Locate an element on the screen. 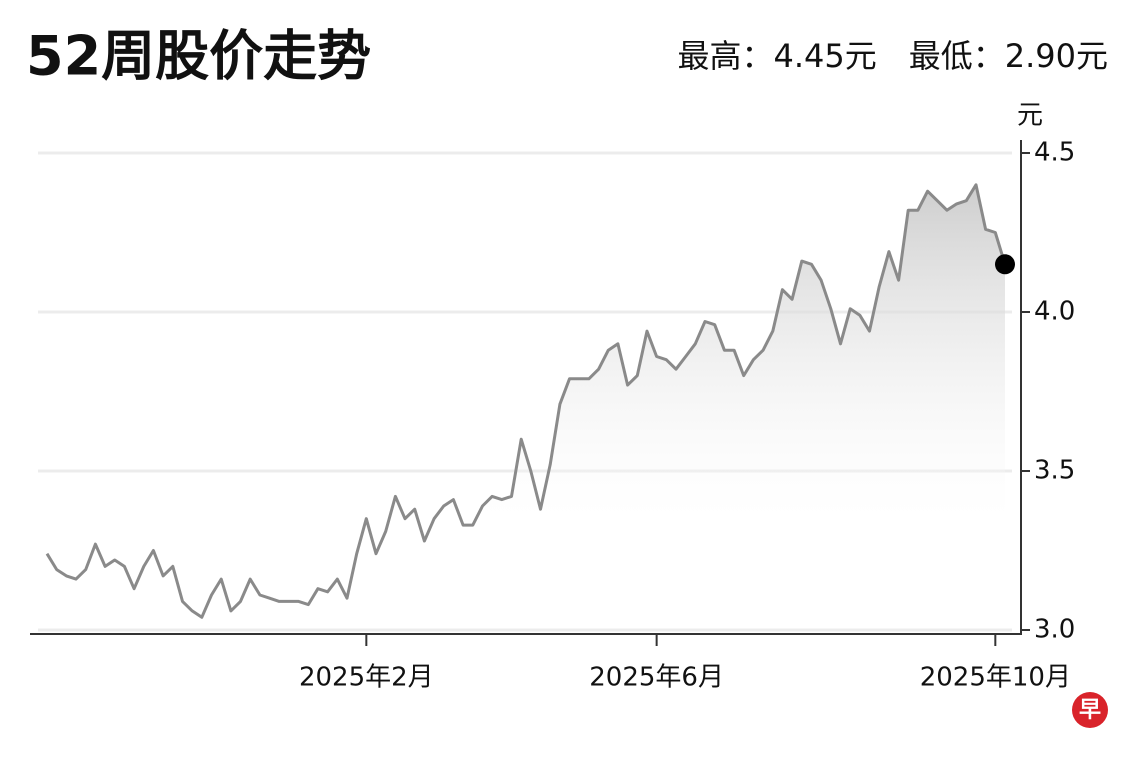 This screenshot has width=1140, height=760. y-axis-label: 元 is located at coordinates (1030, 116).